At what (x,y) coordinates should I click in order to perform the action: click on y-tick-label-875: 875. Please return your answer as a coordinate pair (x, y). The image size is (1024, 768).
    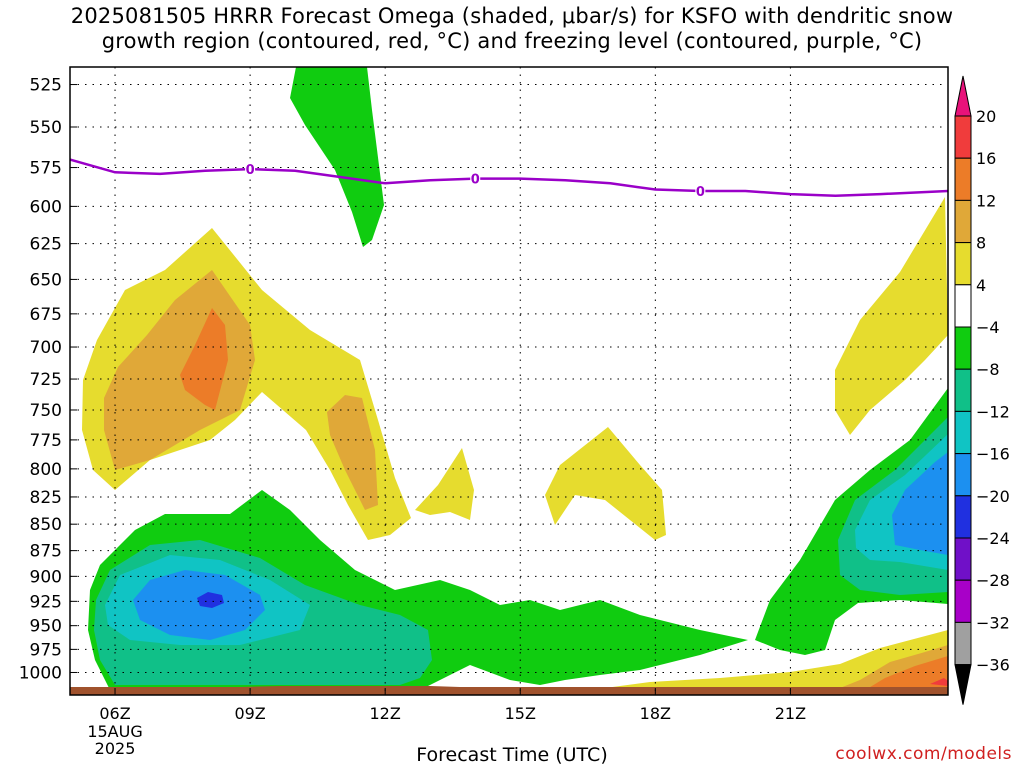
    Looking at the image, I should click on (46, 552).